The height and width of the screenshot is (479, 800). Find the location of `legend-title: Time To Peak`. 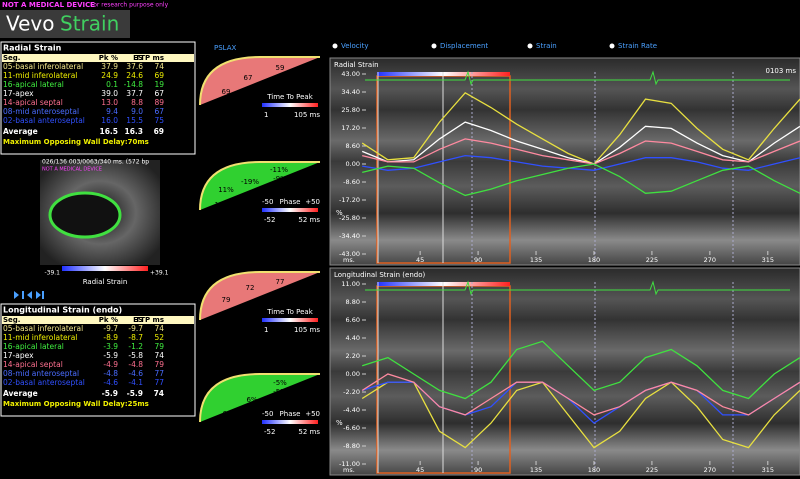

legend-title: Time To Peak is located at coordinates (290, 97).